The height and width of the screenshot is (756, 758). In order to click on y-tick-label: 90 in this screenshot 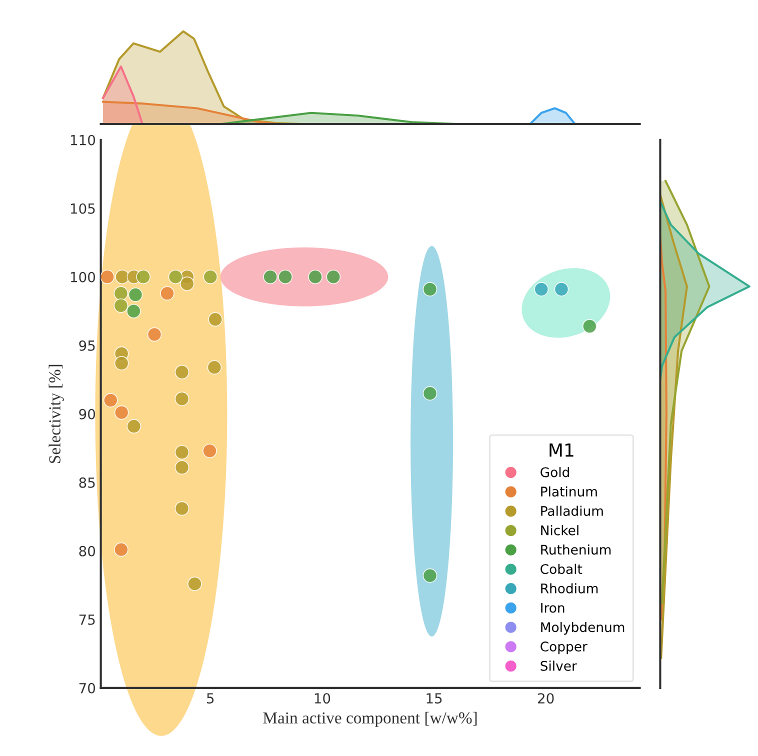, I will do `click(87, 414)`.